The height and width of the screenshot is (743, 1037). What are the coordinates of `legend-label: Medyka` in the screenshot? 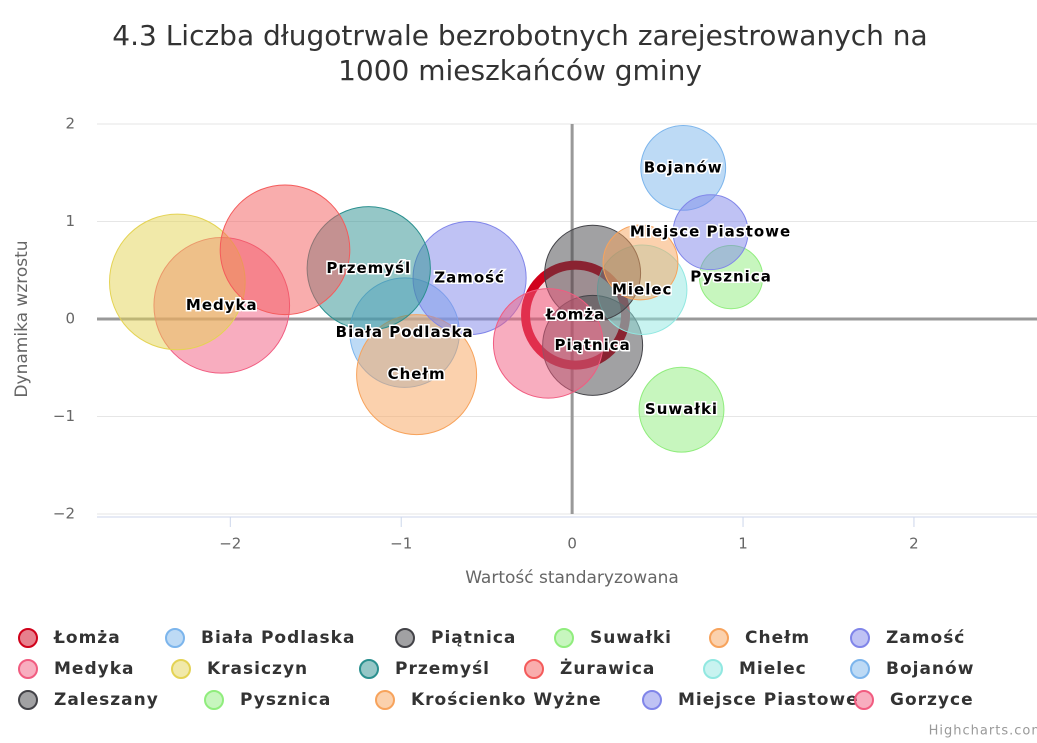 It's located at (94, 669).